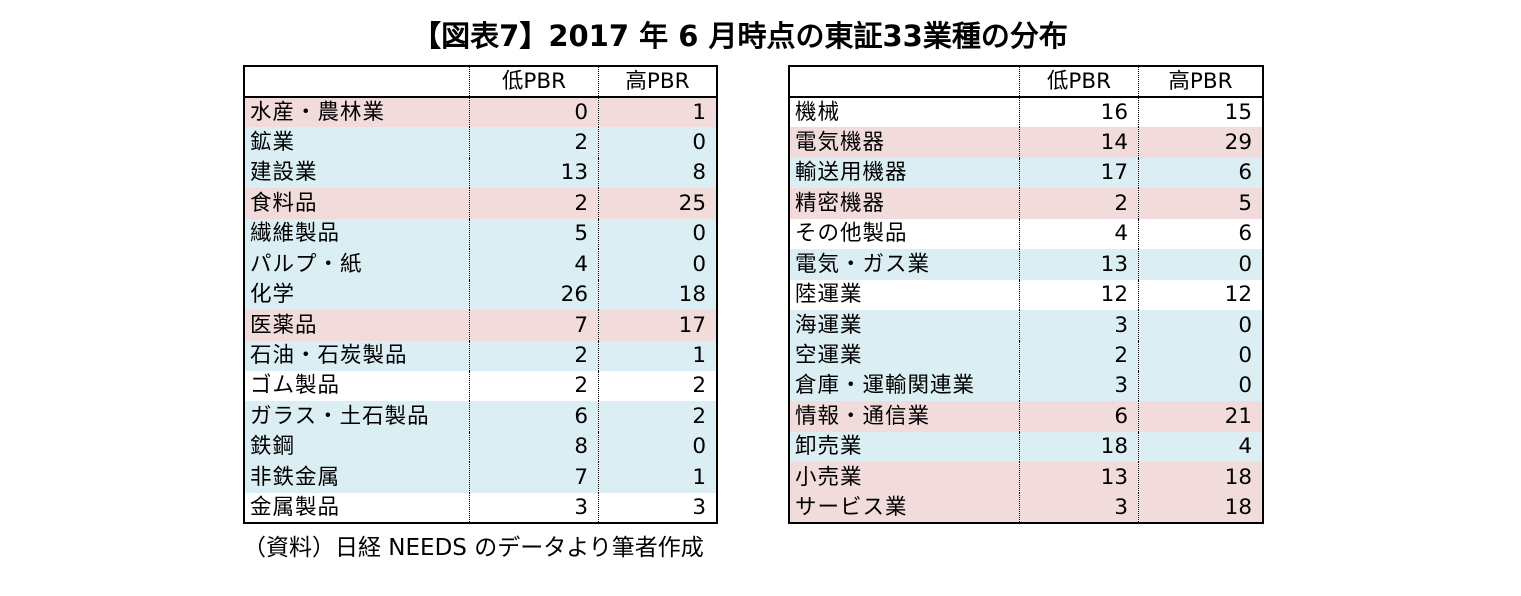 The height and width of the screenshot is (596, 1521). I want to click on table-row: 機械 16 15, so click(1026, 112).